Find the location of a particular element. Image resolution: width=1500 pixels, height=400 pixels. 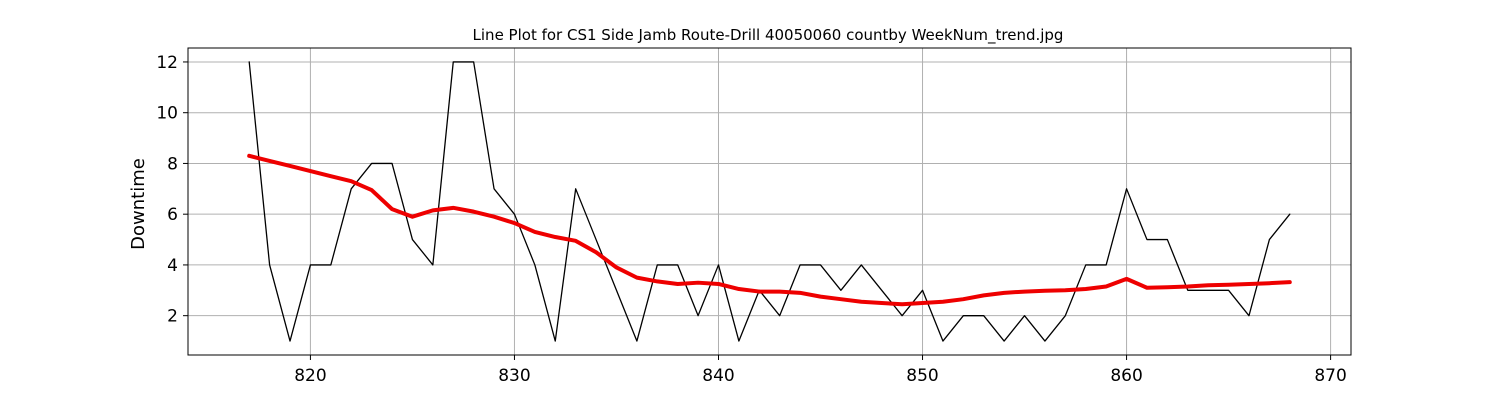

x-tick-label: 860 is located at coordinates (1126, 376).